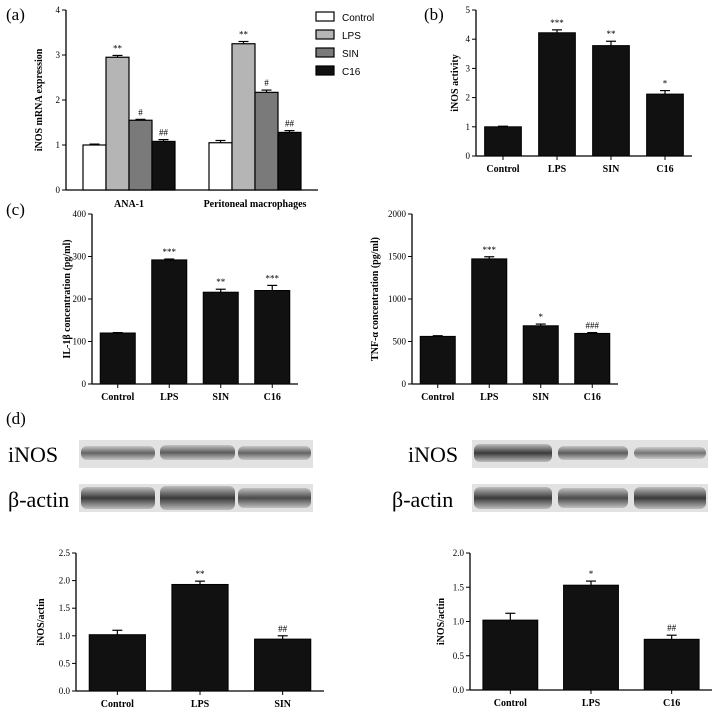 The image size is (718, 709). I want to click on chart-c1-category-label: LPS, so click(169, 397).